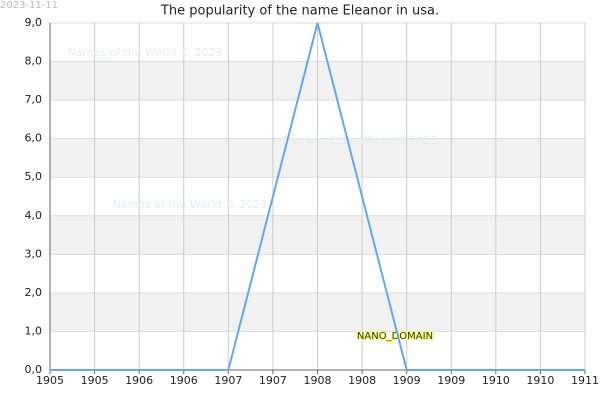 The image size is (600, 400). What do you see at coordinates (34, 215) in the screenshot?
I see `y-tick-label: 4,0` at bounding box center [34, 215].